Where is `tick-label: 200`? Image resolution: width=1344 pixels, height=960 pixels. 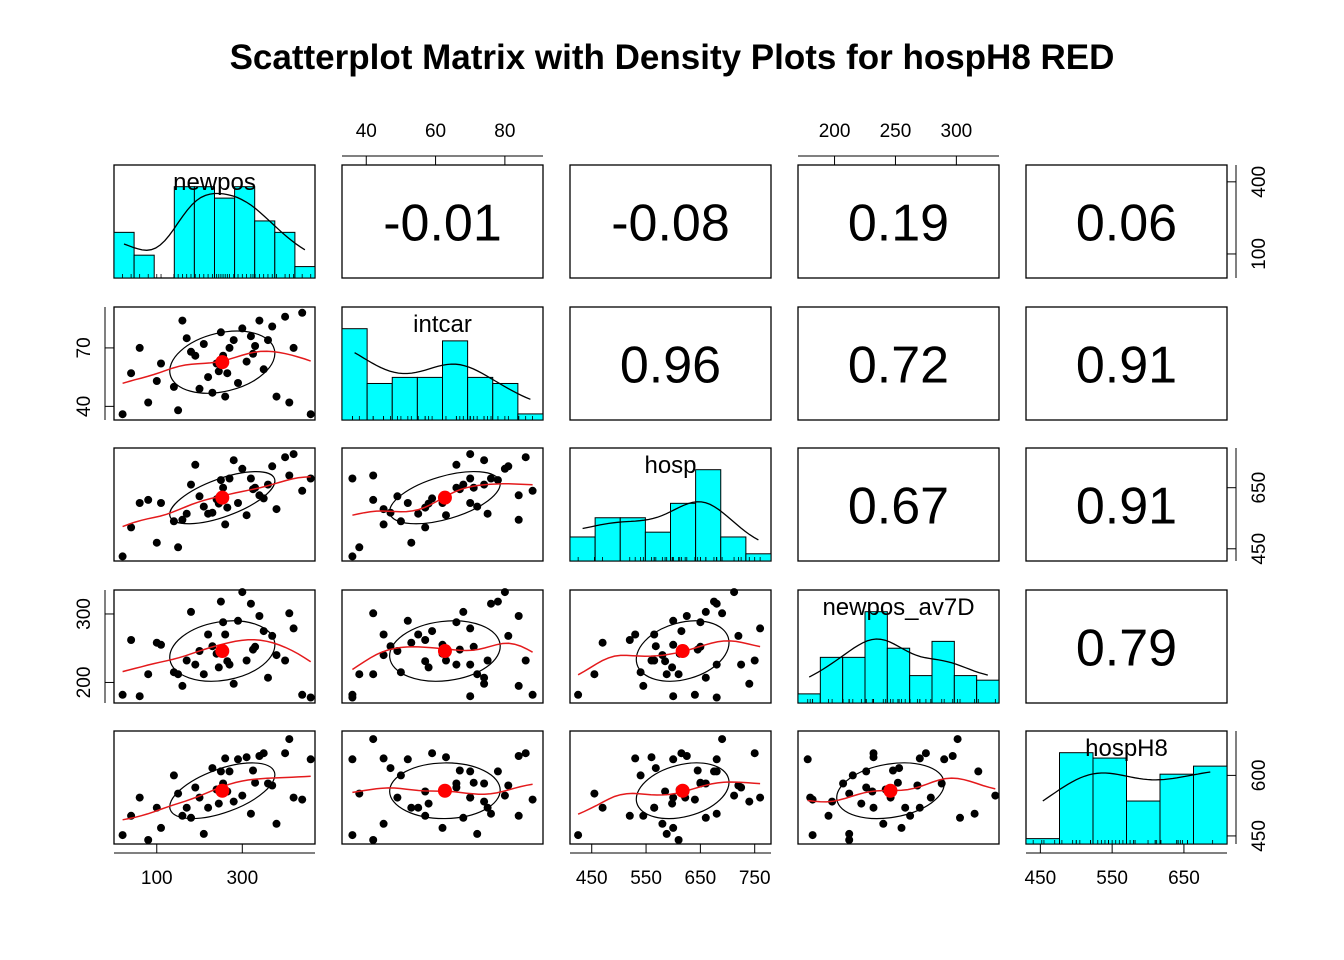
tick-label: 200 is located at coordinates (835, 131).